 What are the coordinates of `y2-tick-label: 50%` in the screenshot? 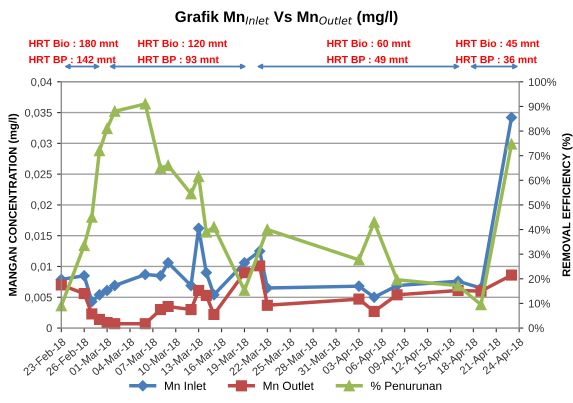 It's located at (539, 205).